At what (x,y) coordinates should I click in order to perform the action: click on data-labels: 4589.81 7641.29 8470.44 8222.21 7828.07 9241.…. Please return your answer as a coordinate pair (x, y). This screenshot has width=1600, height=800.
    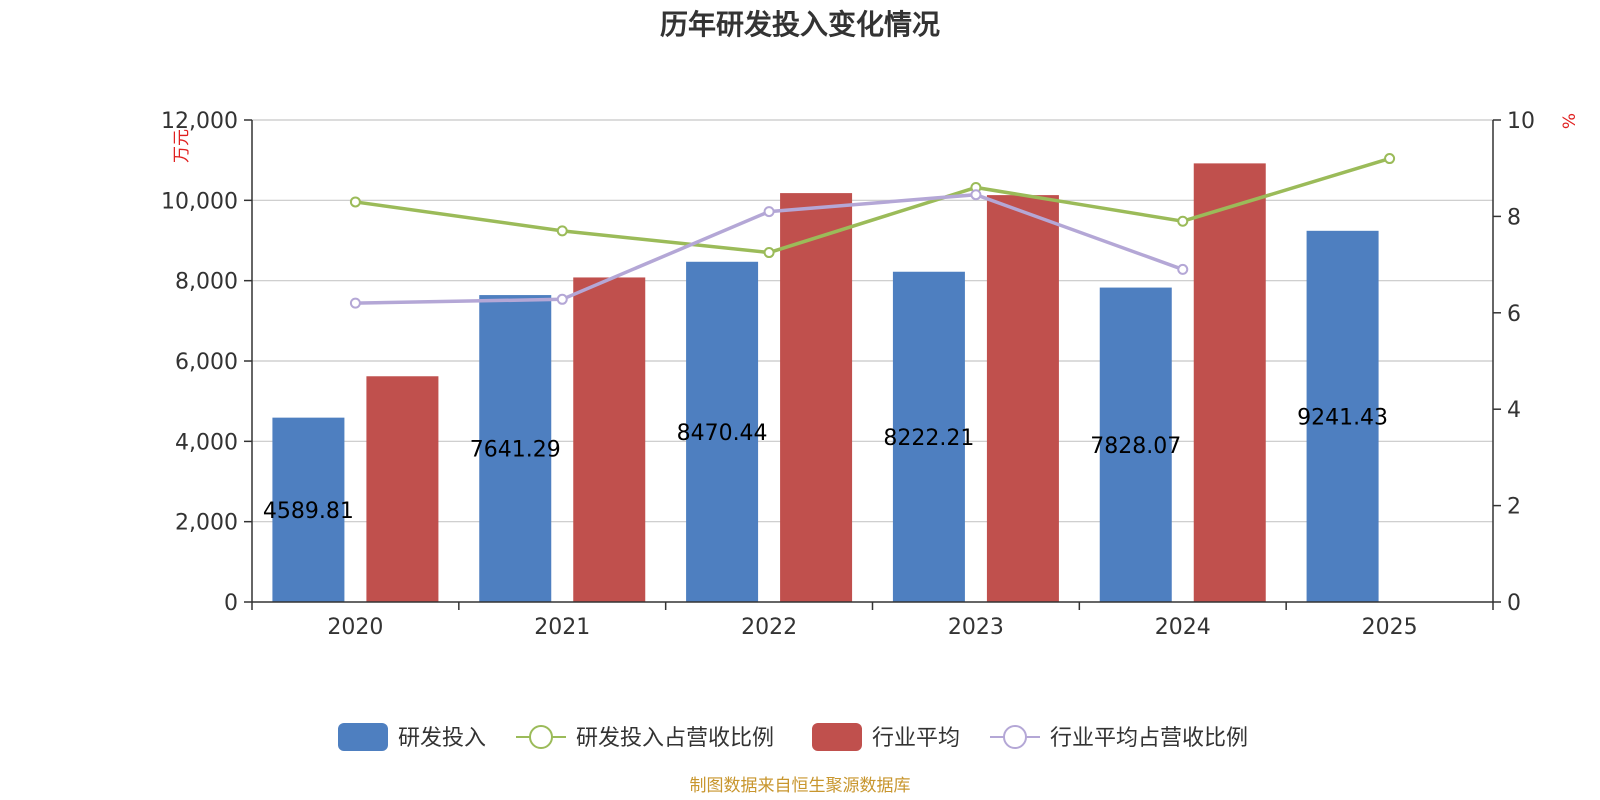
    Looking at the image, I should click on (825, 464).